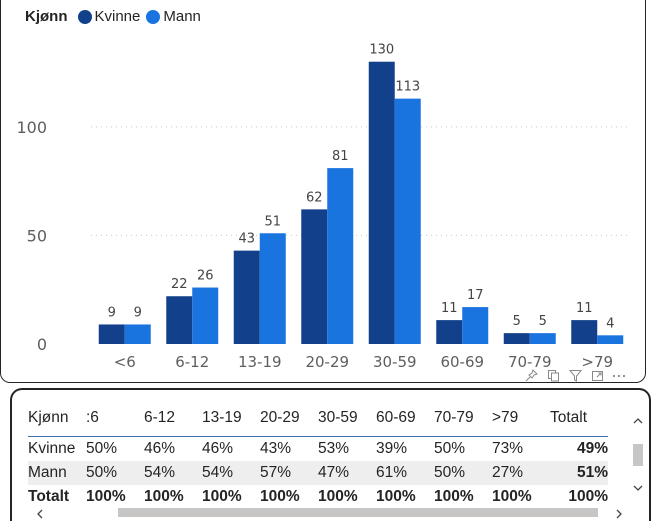 The image size is (652, 521). Describe the element at coordinates (57, 448) in the screenshot. I see `matrix-row-label: Kvinne` at that location.